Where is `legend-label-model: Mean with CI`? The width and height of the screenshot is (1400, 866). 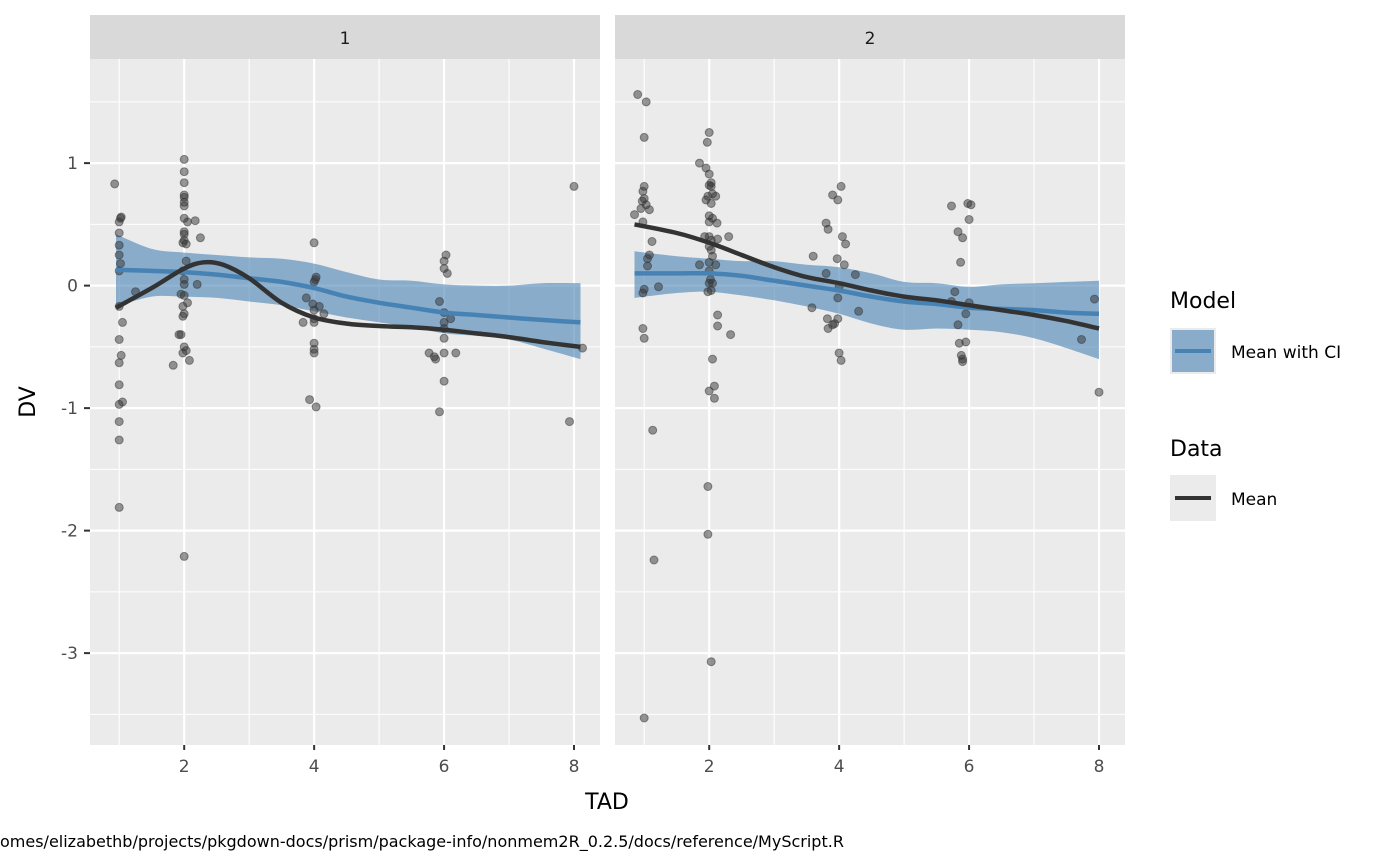 legend-label-model: Mean with CI is located at coordinates (1286, 353).